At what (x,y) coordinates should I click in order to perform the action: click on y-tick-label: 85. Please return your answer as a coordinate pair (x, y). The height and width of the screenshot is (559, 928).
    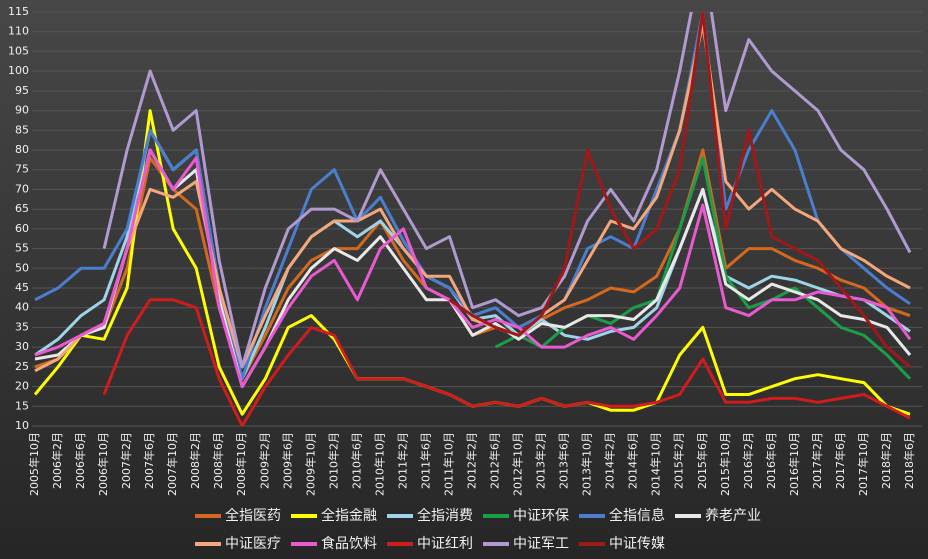
    Looking at the image, I should click on (22, 129).